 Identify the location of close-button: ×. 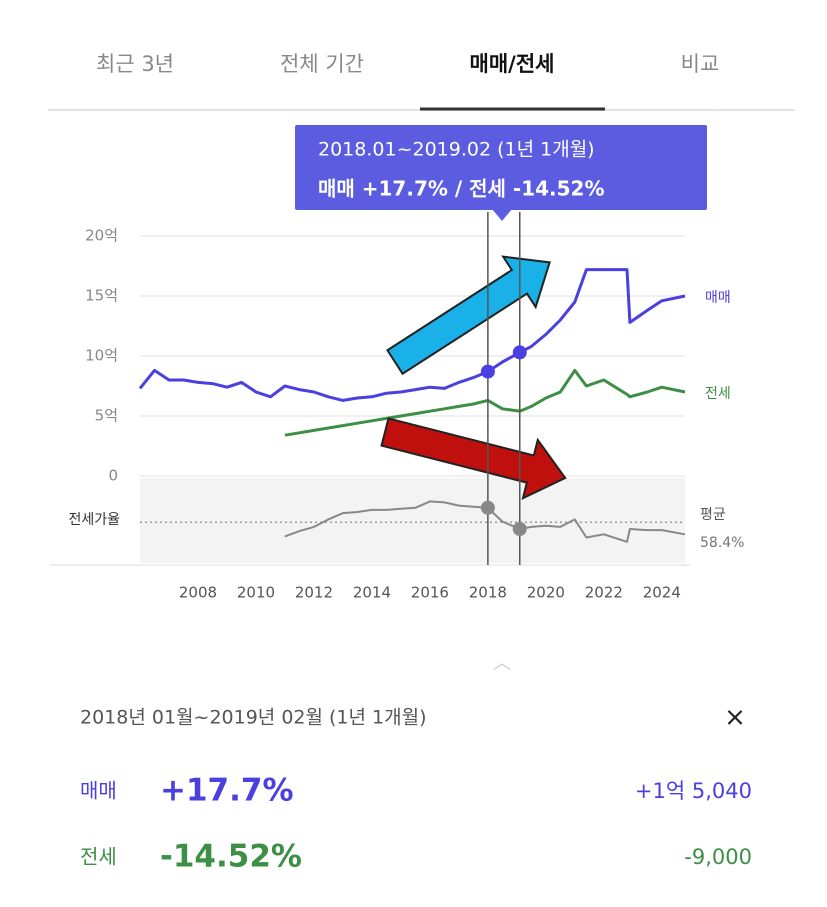
(735, 718).